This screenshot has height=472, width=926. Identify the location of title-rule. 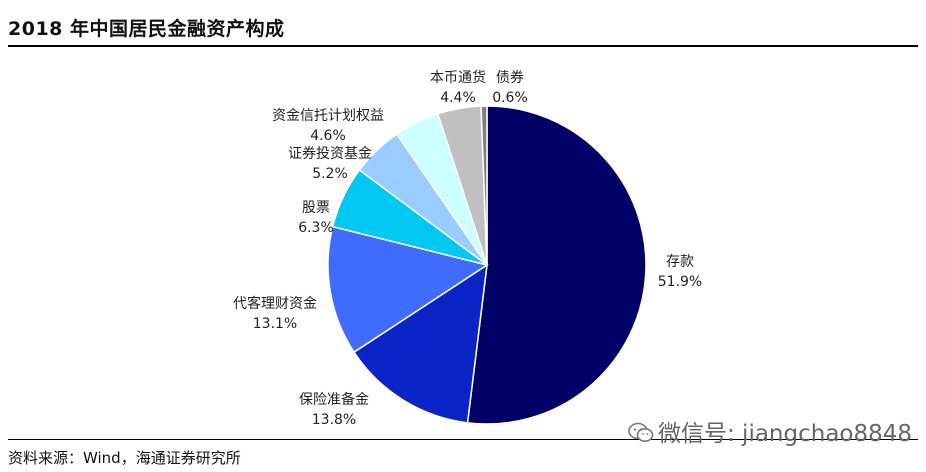
(463, 46).